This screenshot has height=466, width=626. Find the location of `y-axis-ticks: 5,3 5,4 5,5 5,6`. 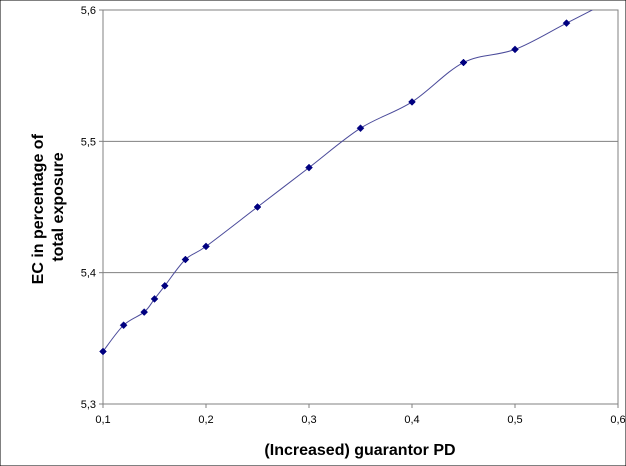

y-axis-ticks: 5,3 5,4 5,5 5,6 is located at coordinates (92, 208).